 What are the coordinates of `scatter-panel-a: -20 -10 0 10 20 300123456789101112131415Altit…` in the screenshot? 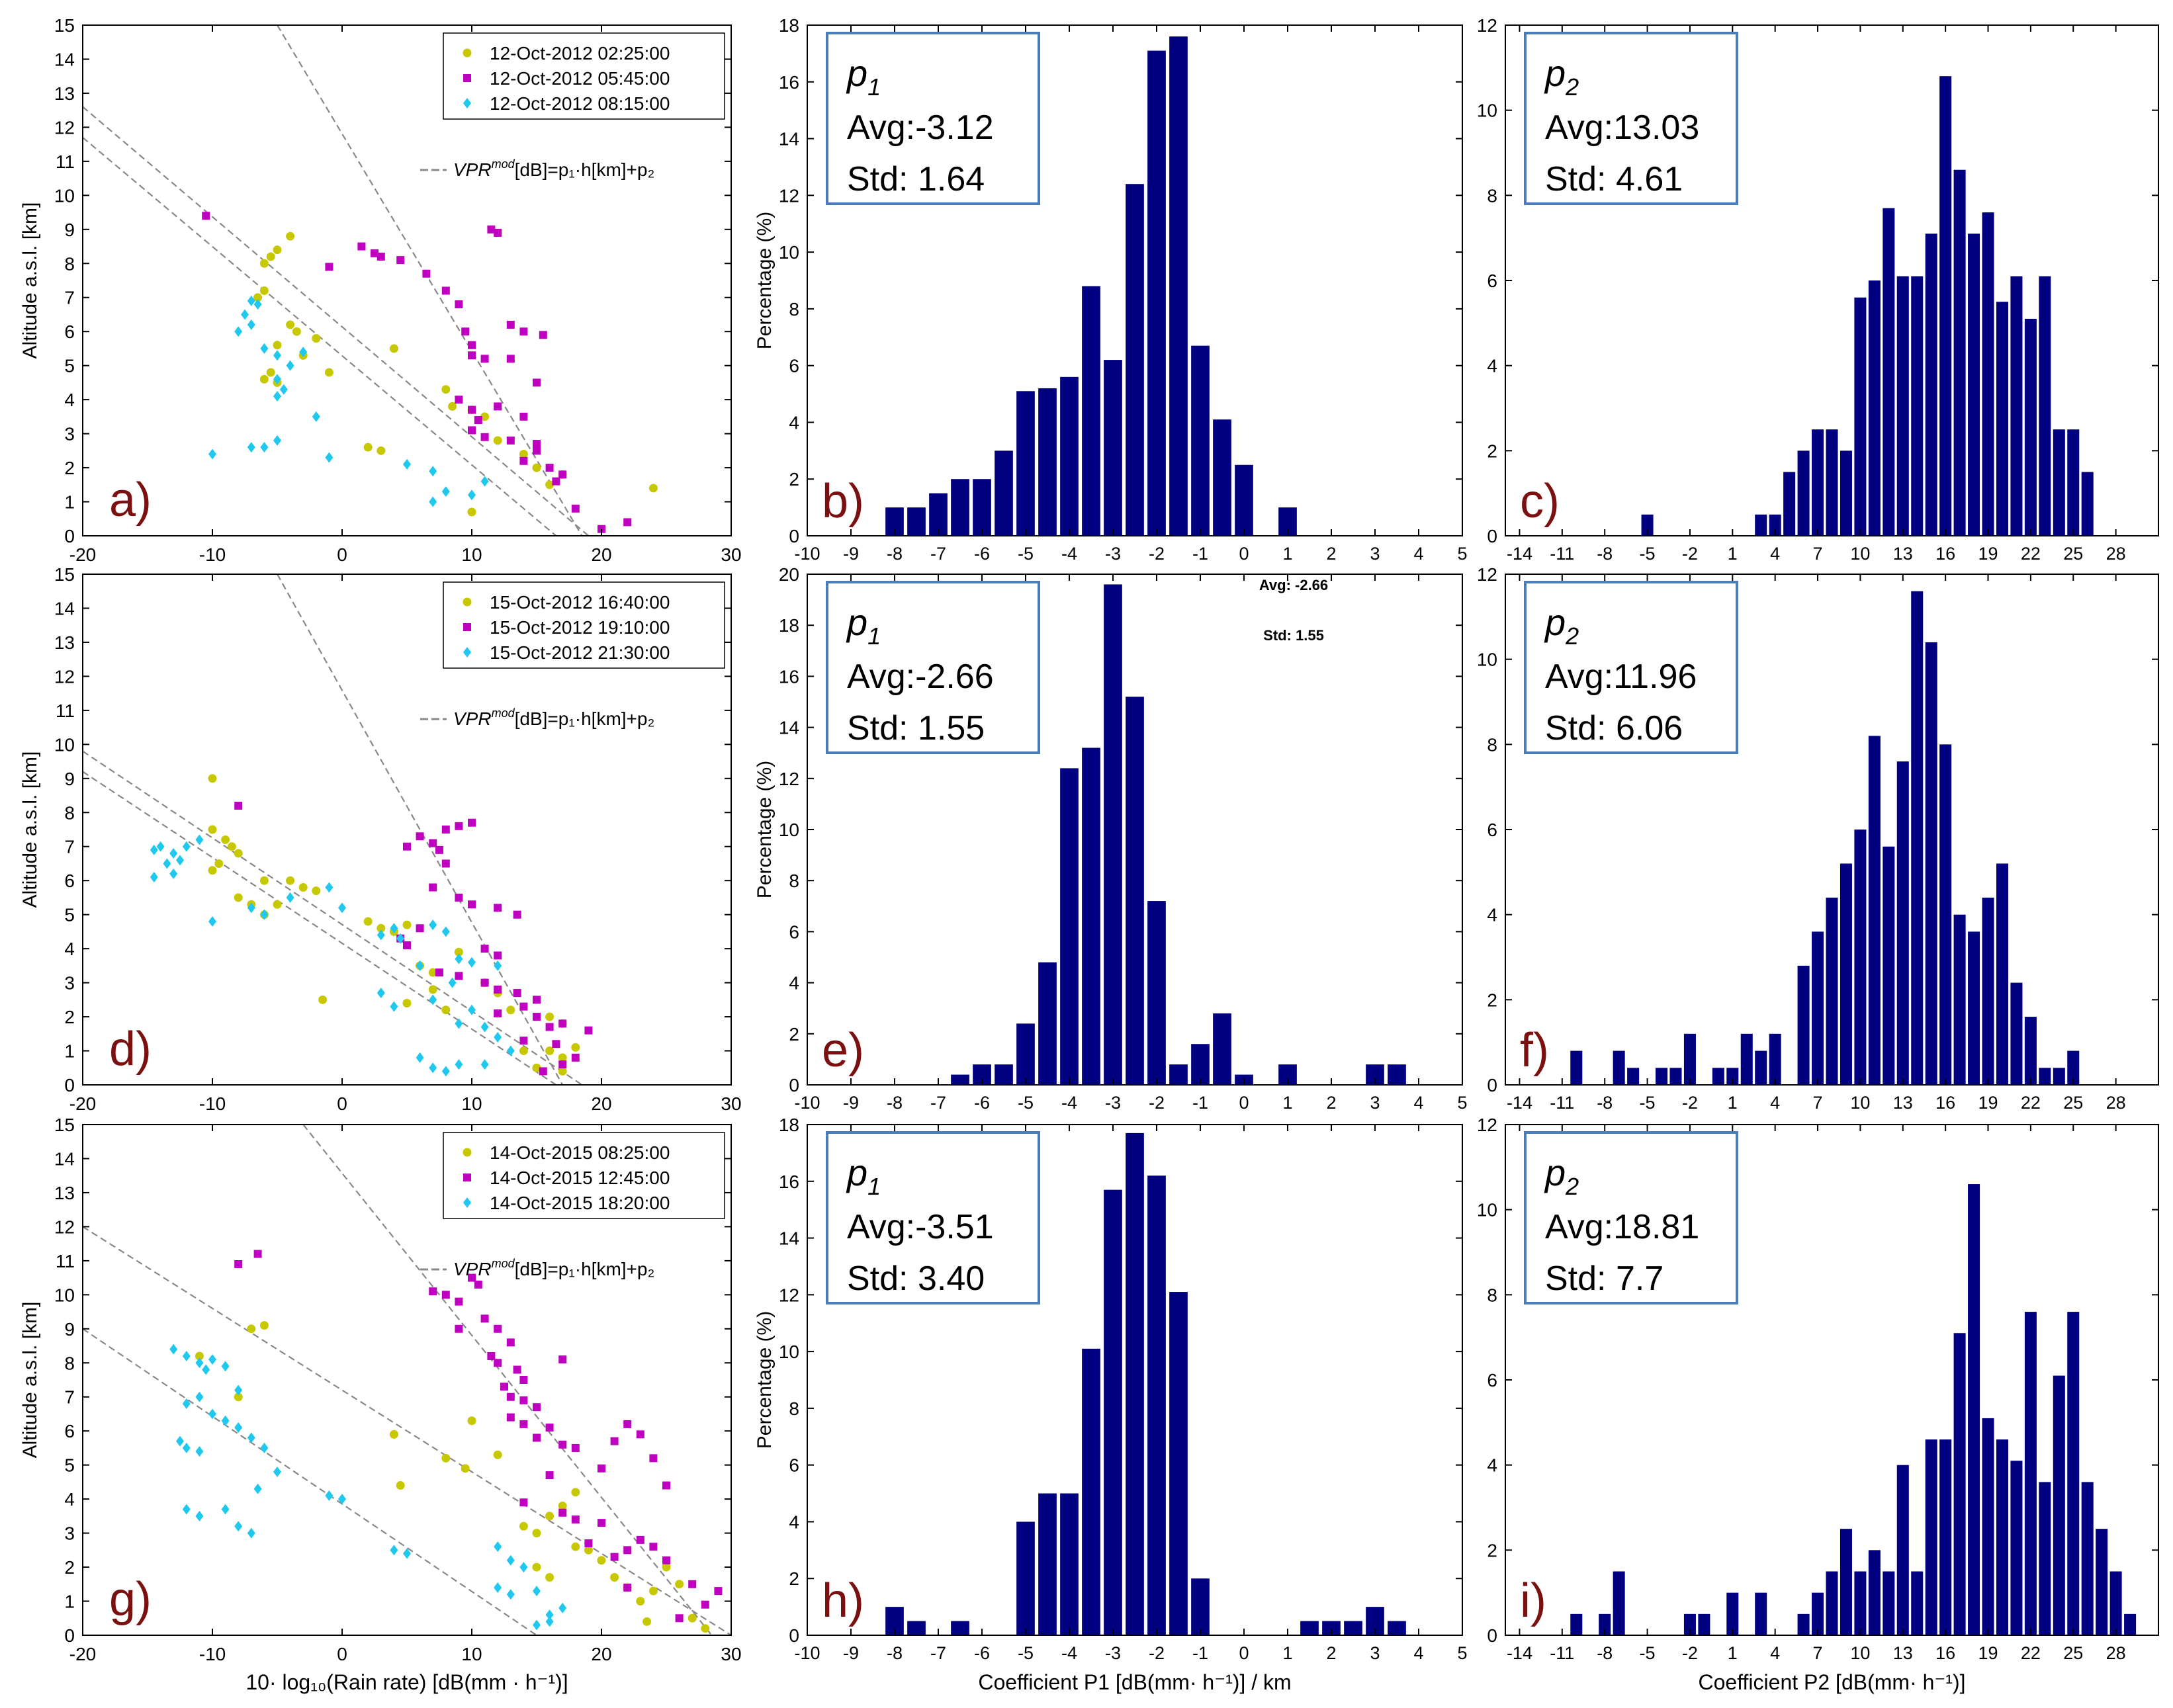 It's located at (380, 290).